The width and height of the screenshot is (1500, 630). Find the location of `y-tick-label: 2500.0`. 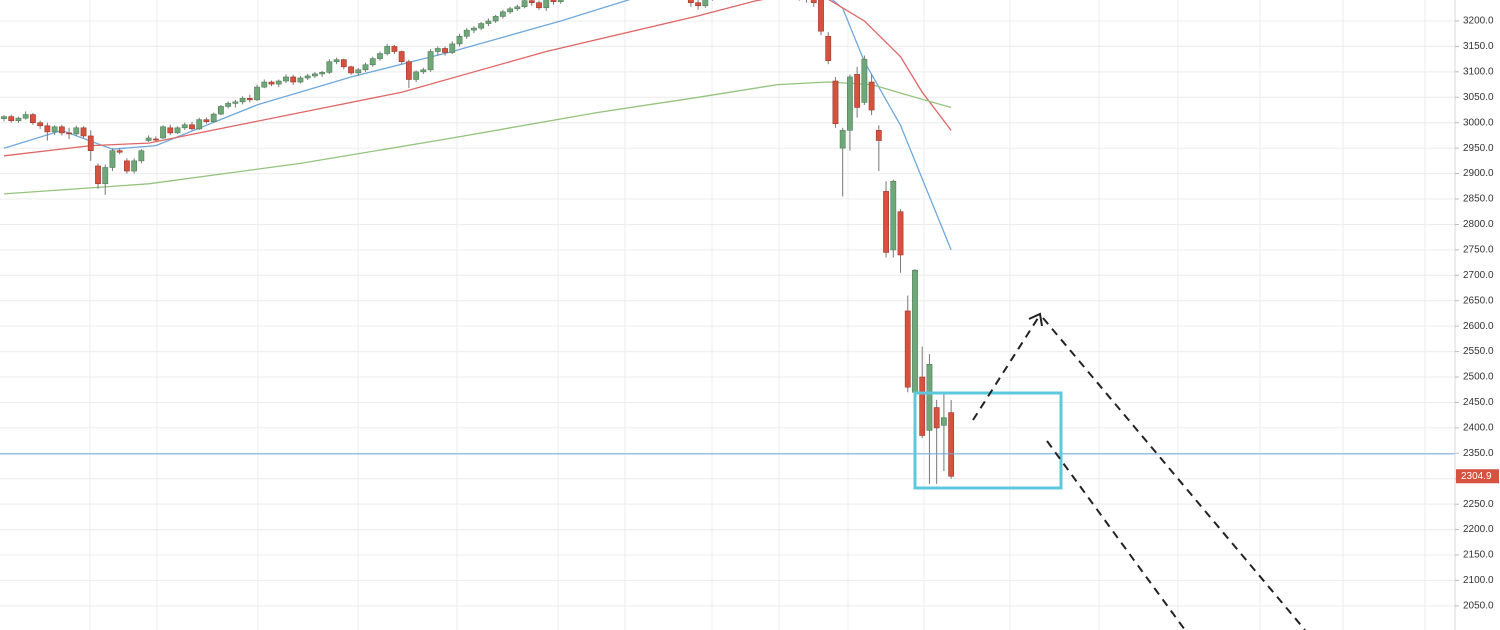

y-tick-label: 2500.0 is located at coordinates (1478, 377).